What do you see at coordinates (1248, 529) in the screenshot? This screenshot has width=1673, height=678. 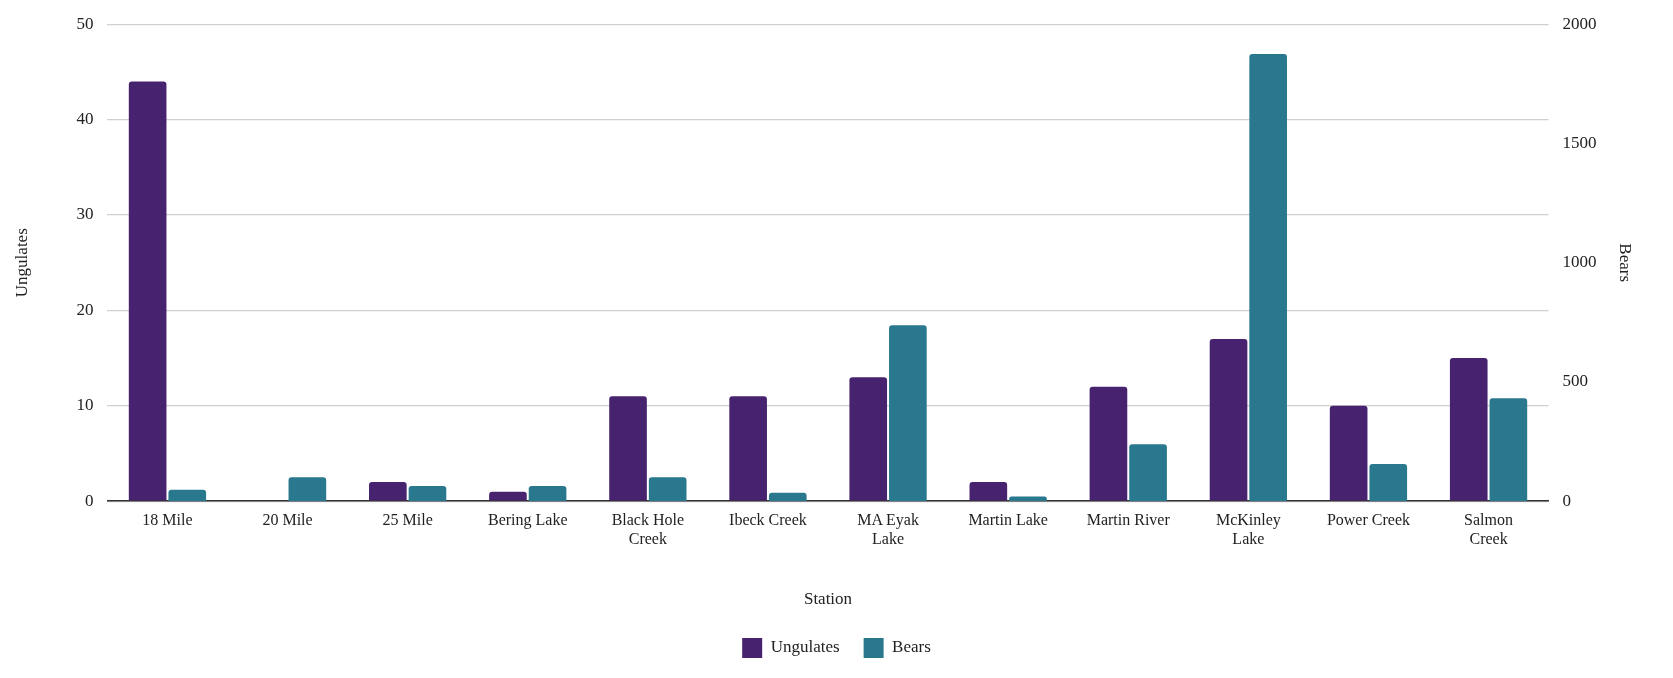 I see `x-tick-label: McKinley Lake` at bounding box center [1248, 529].